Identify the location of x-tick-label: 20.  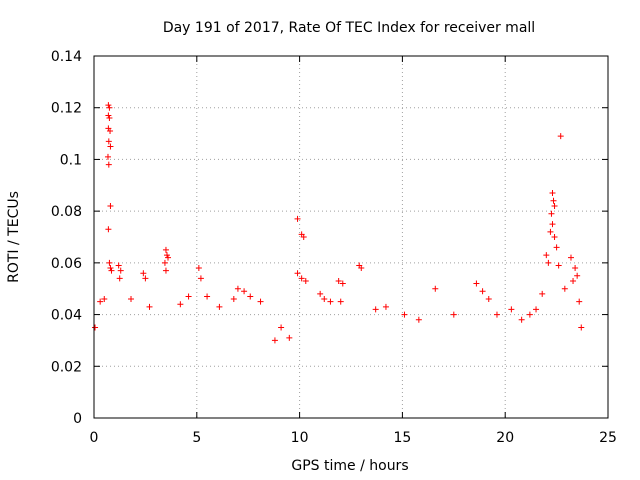
(505, 438).